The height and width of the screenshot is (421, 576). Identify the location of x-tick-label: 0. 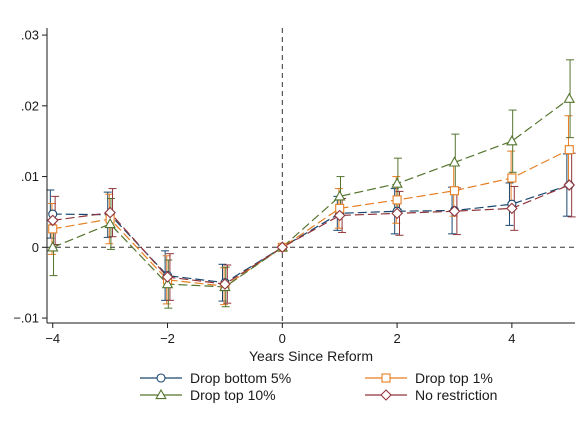
(282, 338).